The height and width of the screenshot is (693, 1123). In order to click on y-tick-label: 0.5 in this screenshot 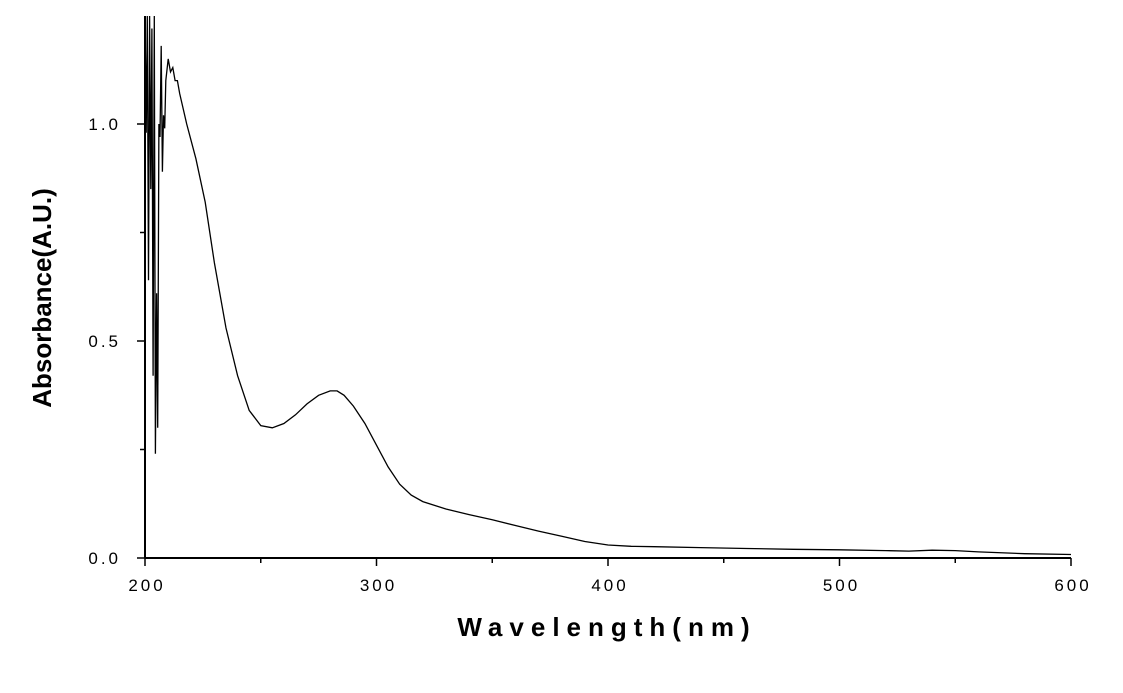, I will do `click(104, 341)`.